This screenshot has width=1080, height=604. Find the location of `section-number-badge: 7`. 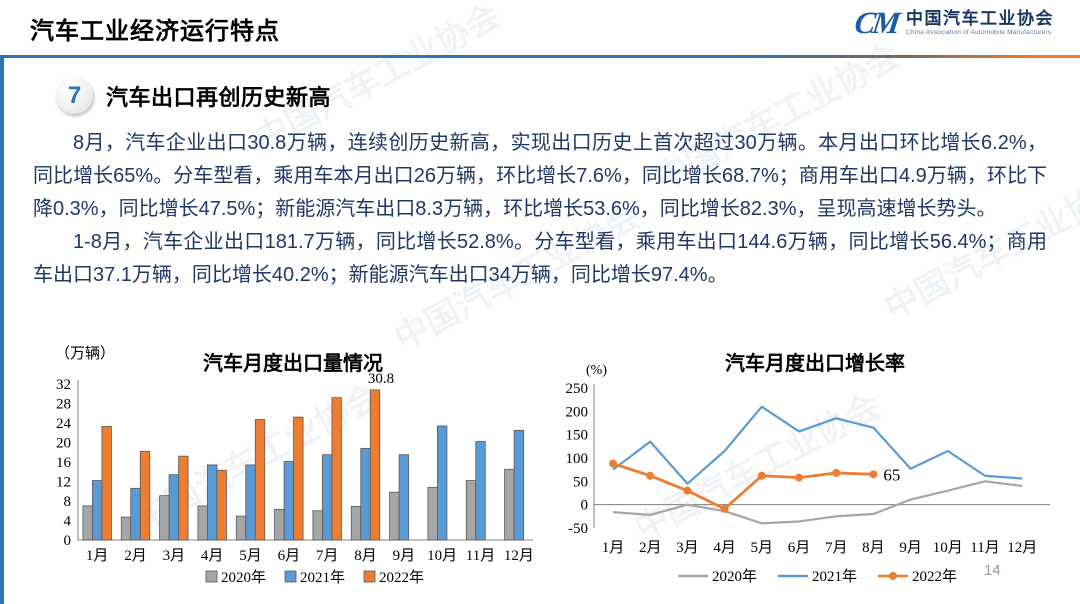

section-number-badge: 7 is located at coordinates (74, 95).